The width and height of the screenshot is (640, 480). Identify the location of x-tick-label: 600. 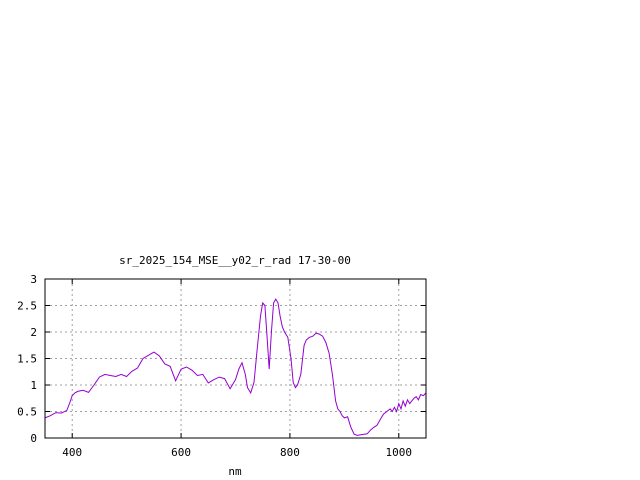
(181, 452).